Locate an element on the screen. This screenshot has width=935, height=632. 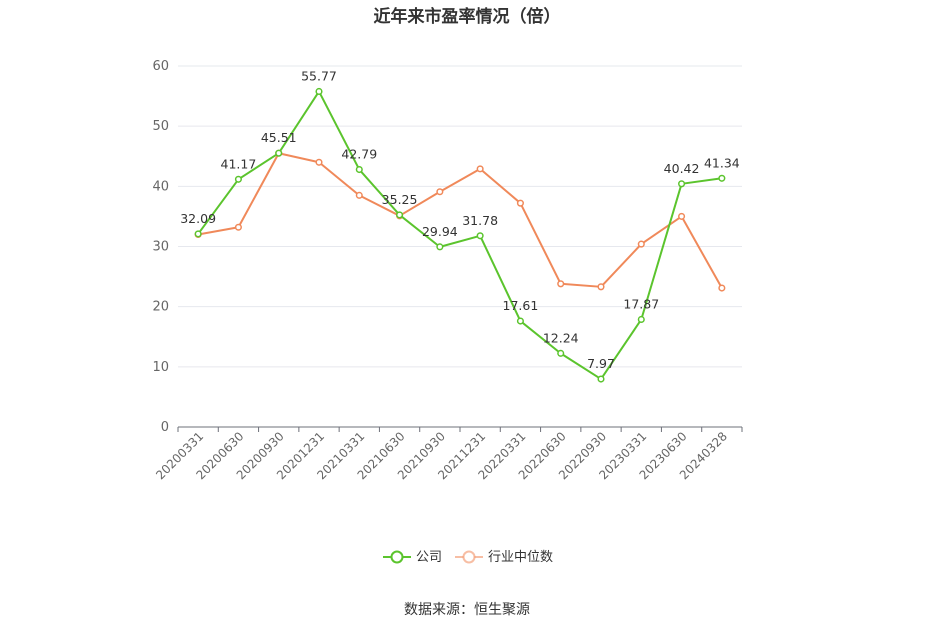
data-label: 55.77 is located at coordinates (319, 75).